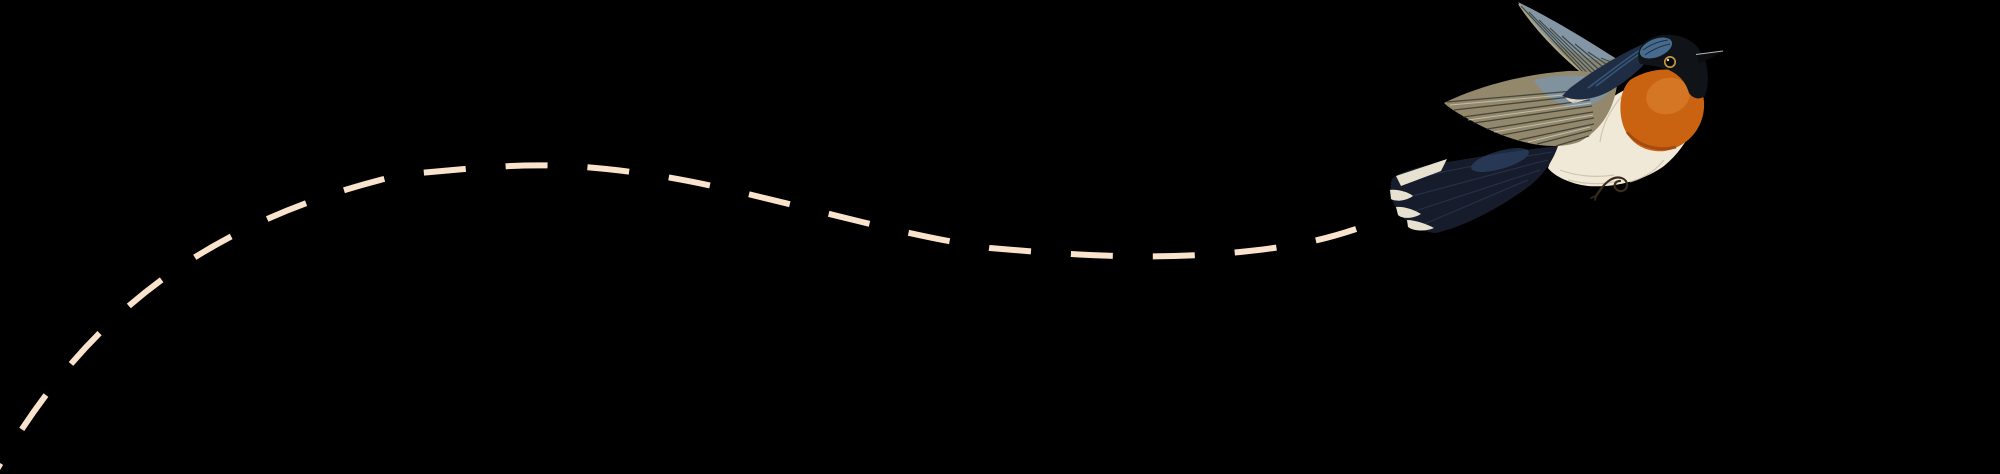  Describe the element at coordinates (1500, 160) in the screenshot. I see `tail-blue-sheen` at that location.